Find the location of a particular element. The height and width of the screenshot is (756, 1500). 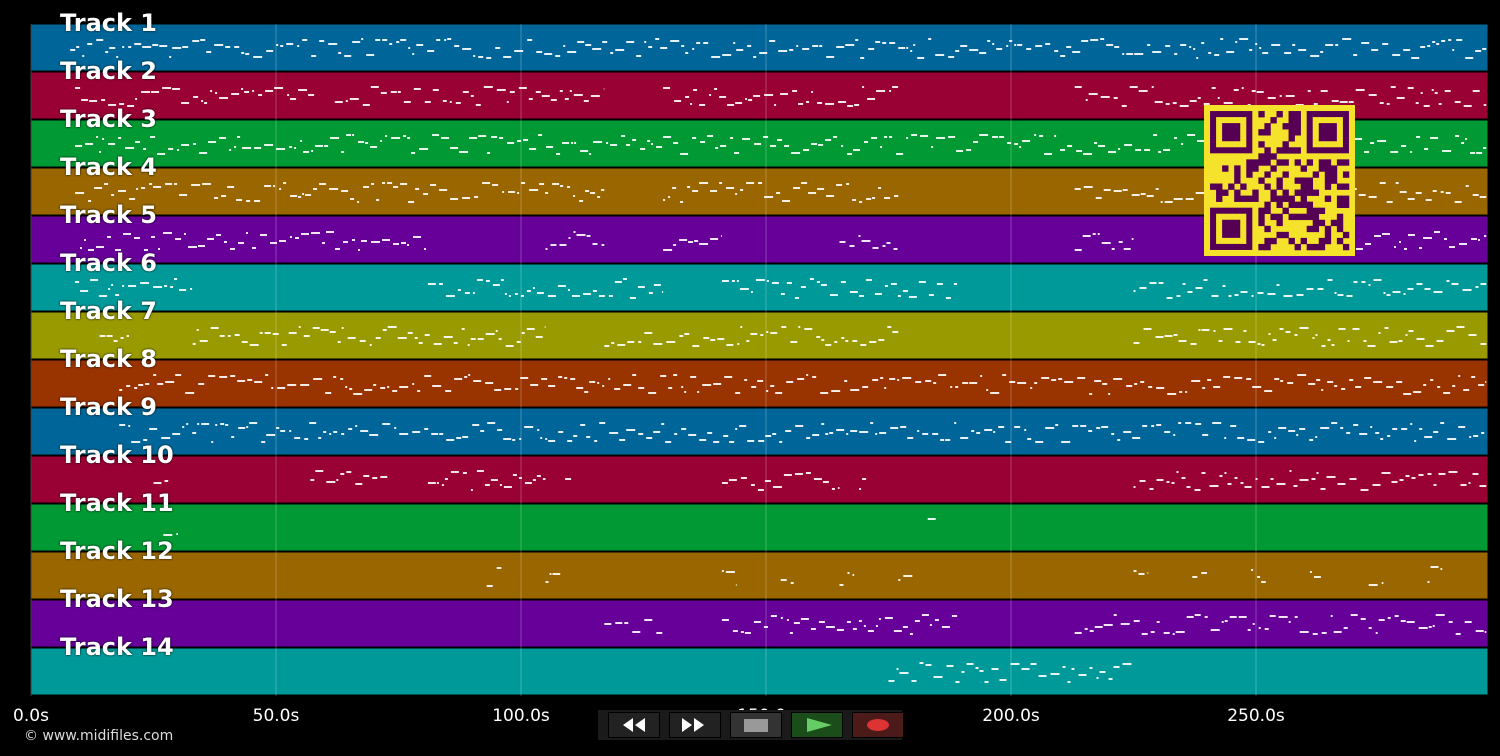

track-label: Track 5 is located at coordinates (109, 215).